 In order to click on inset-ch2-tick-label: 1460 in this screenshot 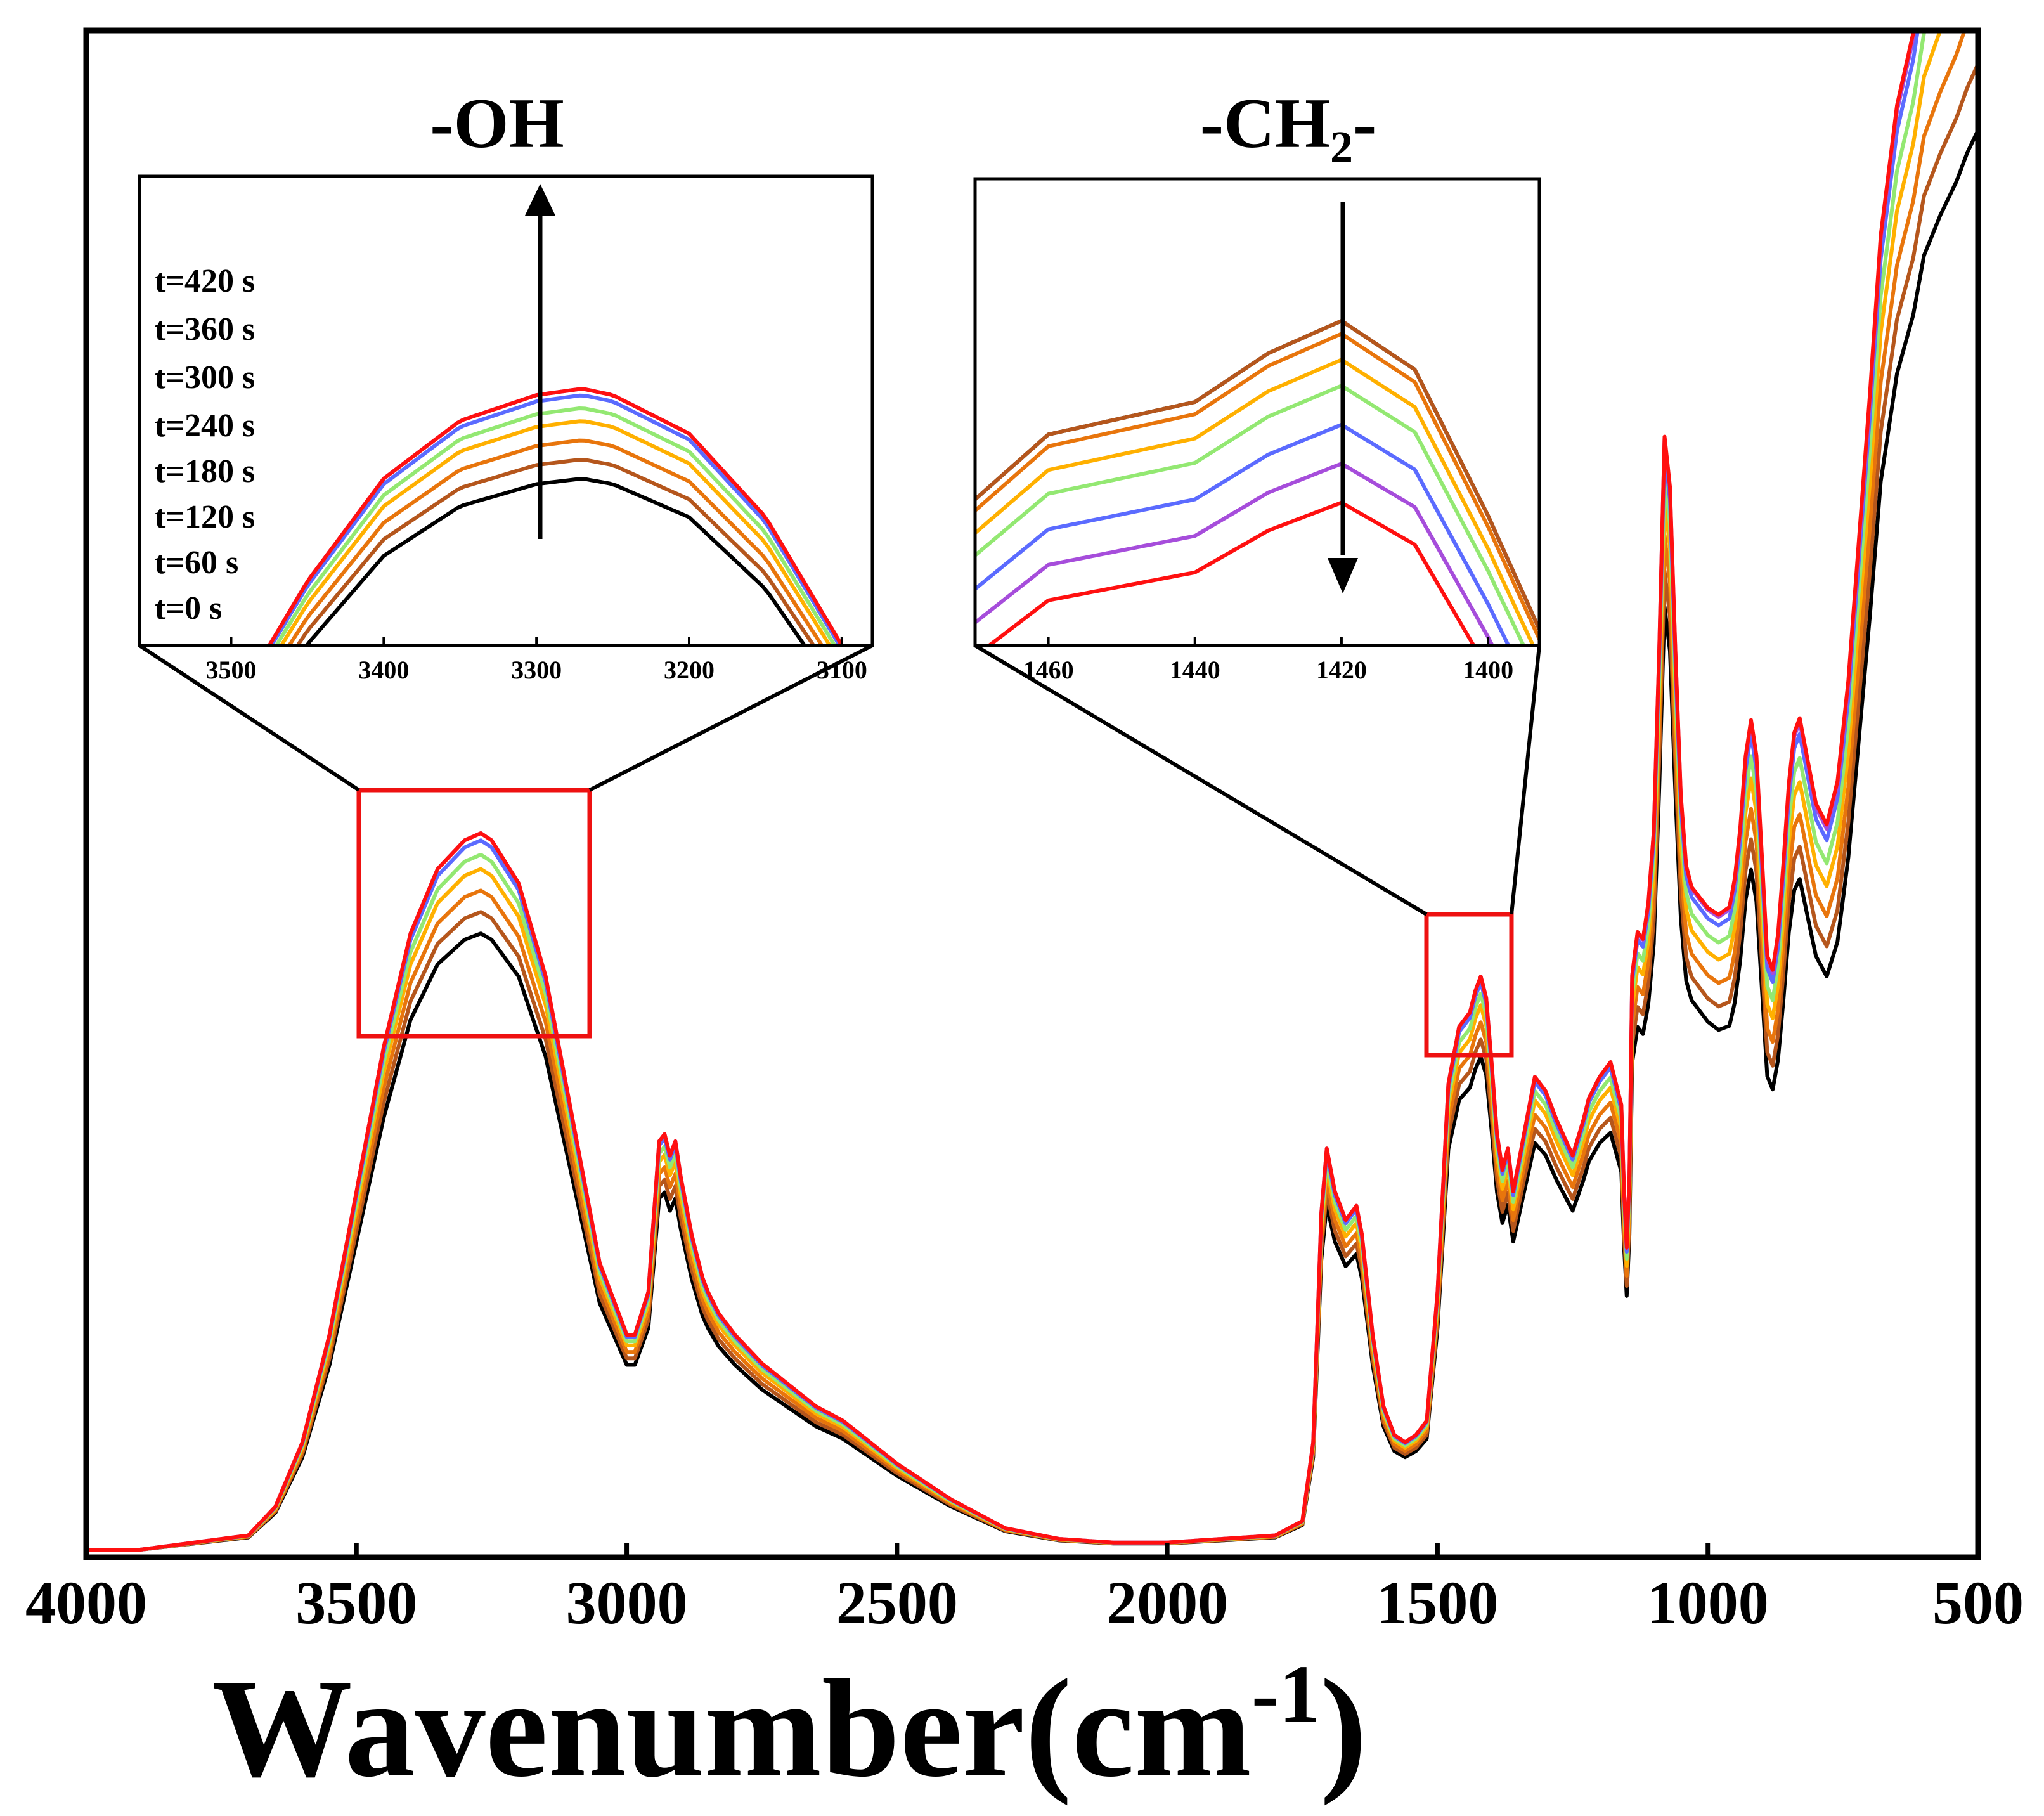, I will do `click(1048, 670)`.